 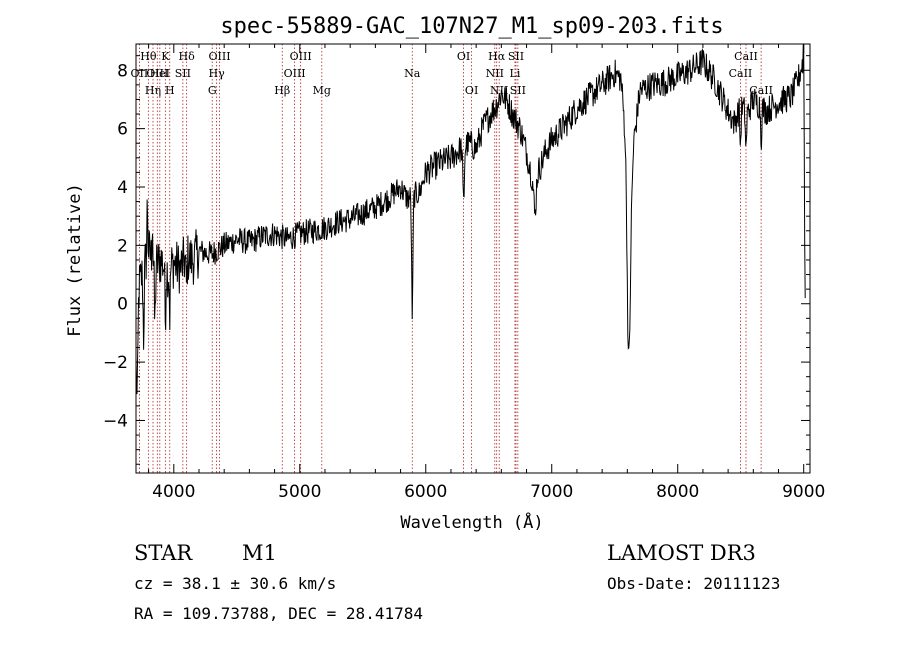 I want to click on line-marker-label-17: OI, so click(x=463, y=56).